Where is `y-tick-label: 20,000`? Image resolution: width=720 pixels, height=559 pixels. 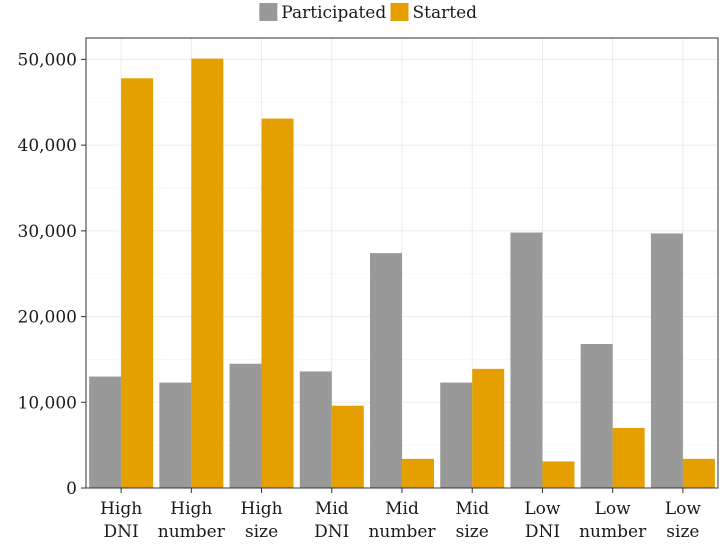 y-tick-label: 20,000 is located at coordinates (47, 318).